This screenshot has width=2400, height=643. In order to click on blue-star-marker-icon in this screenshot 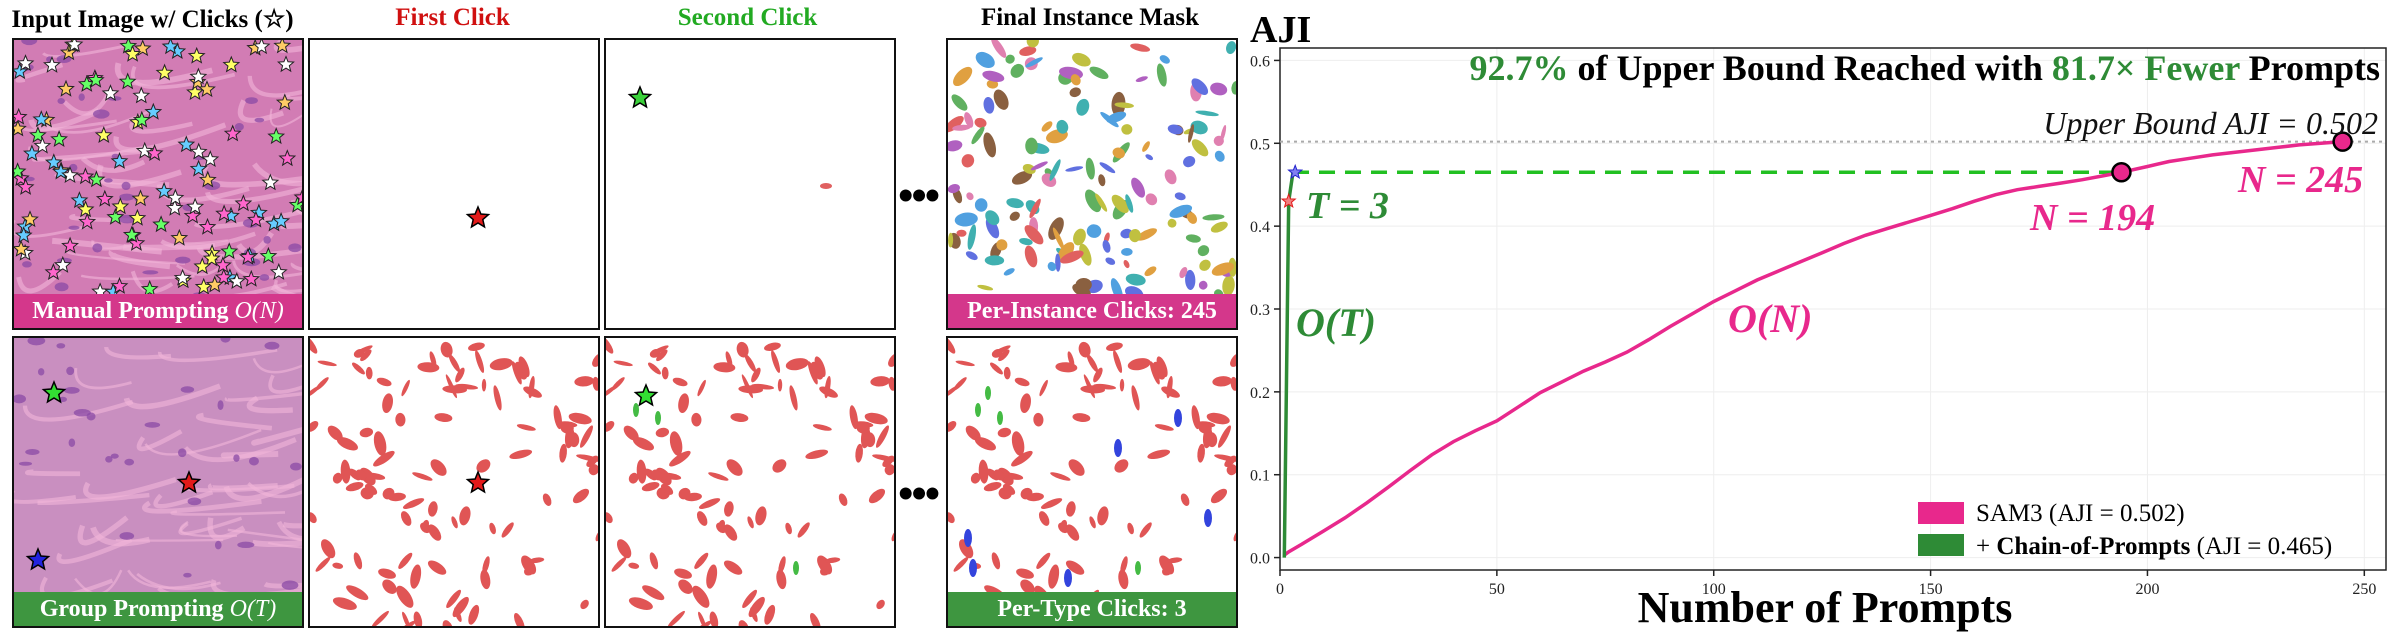, I will do `click(1295, 171)`.